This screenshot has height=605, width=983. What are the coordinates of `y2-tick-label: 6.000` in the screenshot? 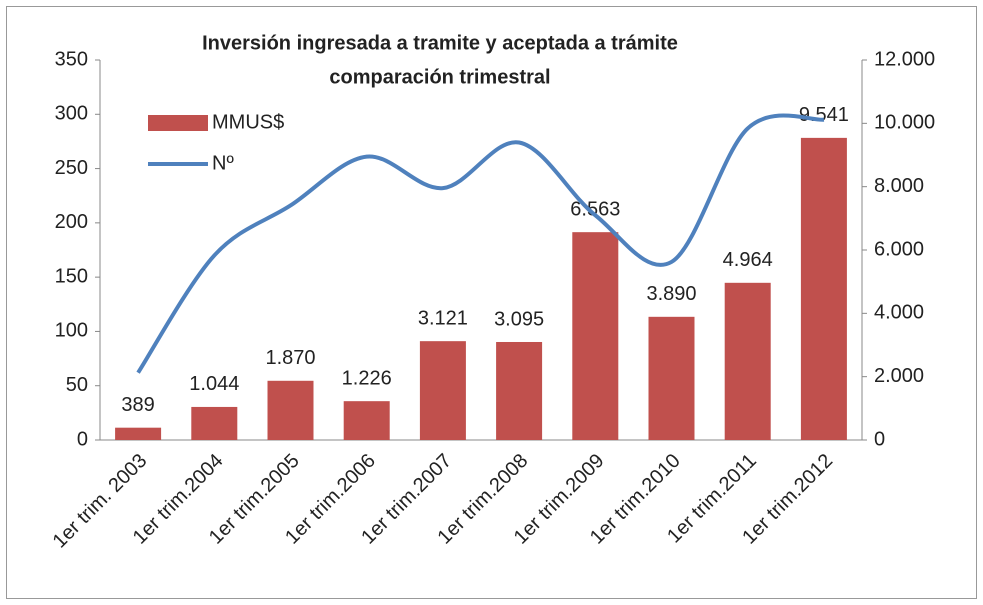 It's located at (899, 249).